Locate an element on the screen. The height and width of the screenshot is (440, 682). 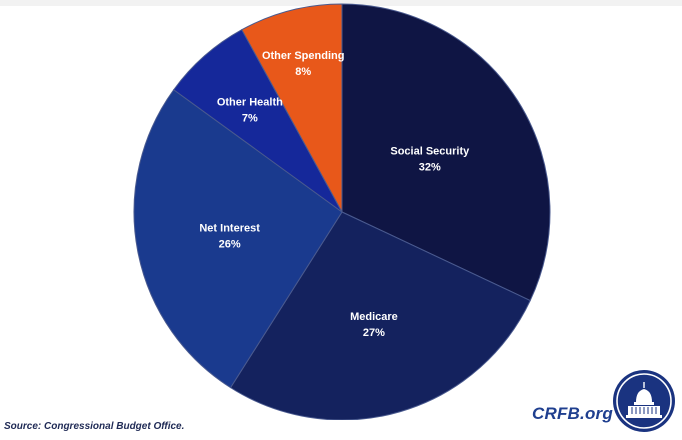
slice-category-label: Net Interest is located at coordinates (229, 228).